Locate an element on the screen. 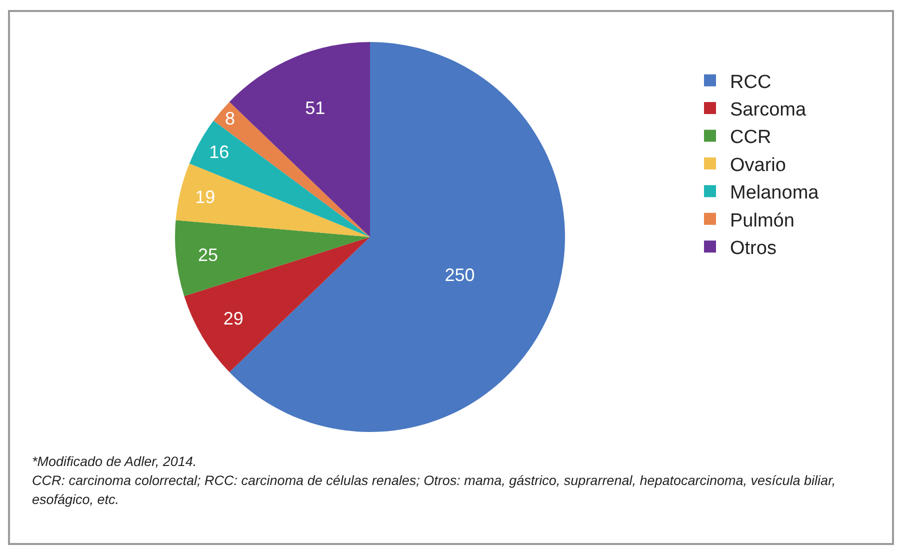 This screenshot has width=906, height=557. legend-label: Pulmón is located at coordinates (762, 221).